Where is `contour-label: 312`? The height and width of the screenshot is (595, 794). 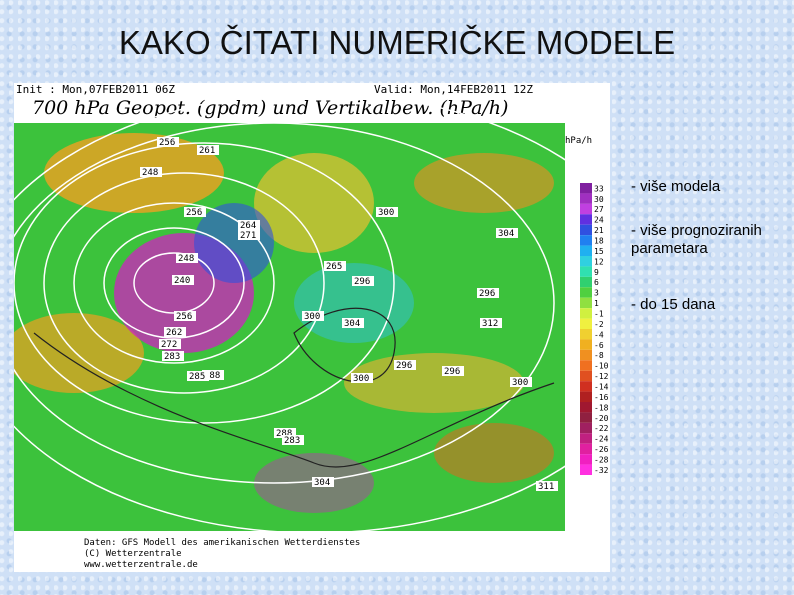 contour-label: 312 is located at coordinates (490, 324).